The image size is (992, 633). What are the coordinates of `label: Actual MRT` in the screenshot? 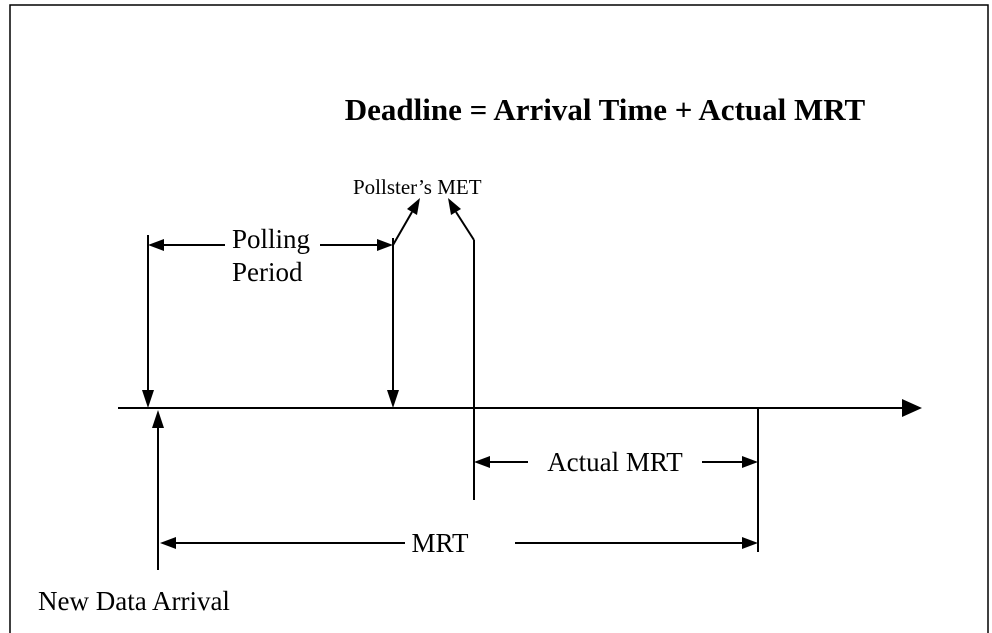 It's located at (615, 462).